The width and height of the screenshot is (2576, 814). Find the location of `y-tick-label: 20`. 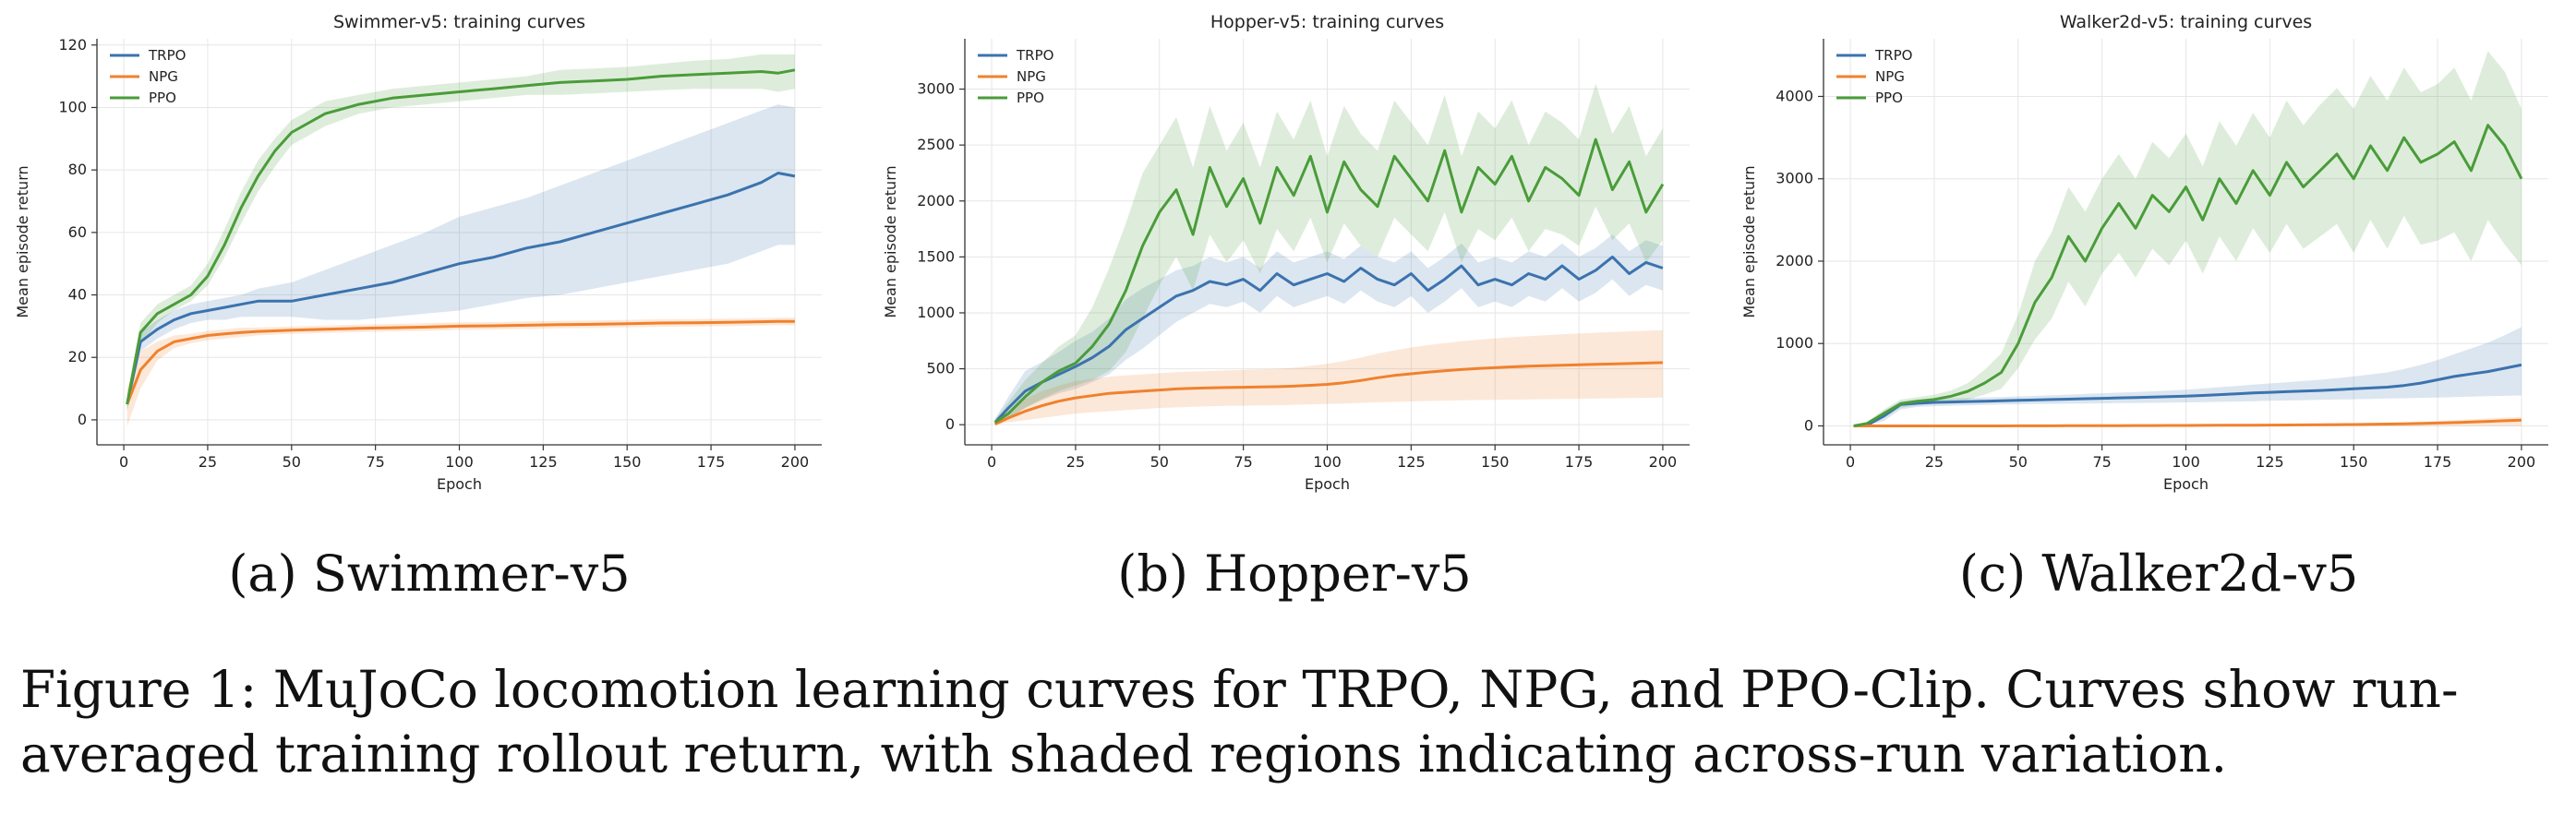

y-tick-label: 20 is located at coordinates (77, 356).